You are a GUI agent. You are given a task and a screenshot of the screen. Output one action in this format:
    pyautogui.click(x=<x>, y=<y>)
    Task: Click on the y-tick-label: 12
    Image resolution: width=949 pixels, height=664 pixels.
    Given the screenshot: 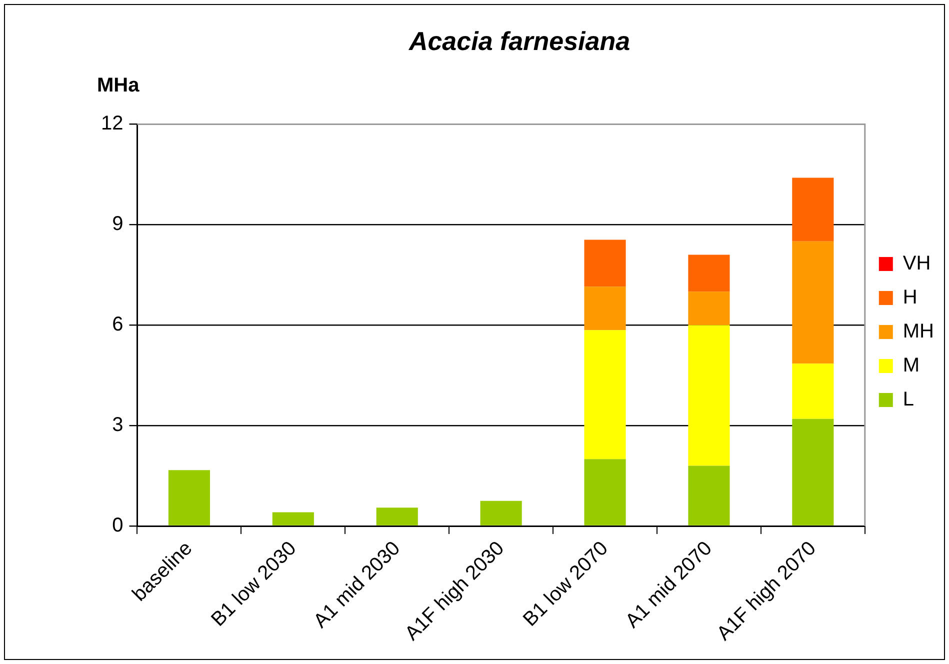 What is the action you would take?
    pyautogui.click(x=112, y=123)
    